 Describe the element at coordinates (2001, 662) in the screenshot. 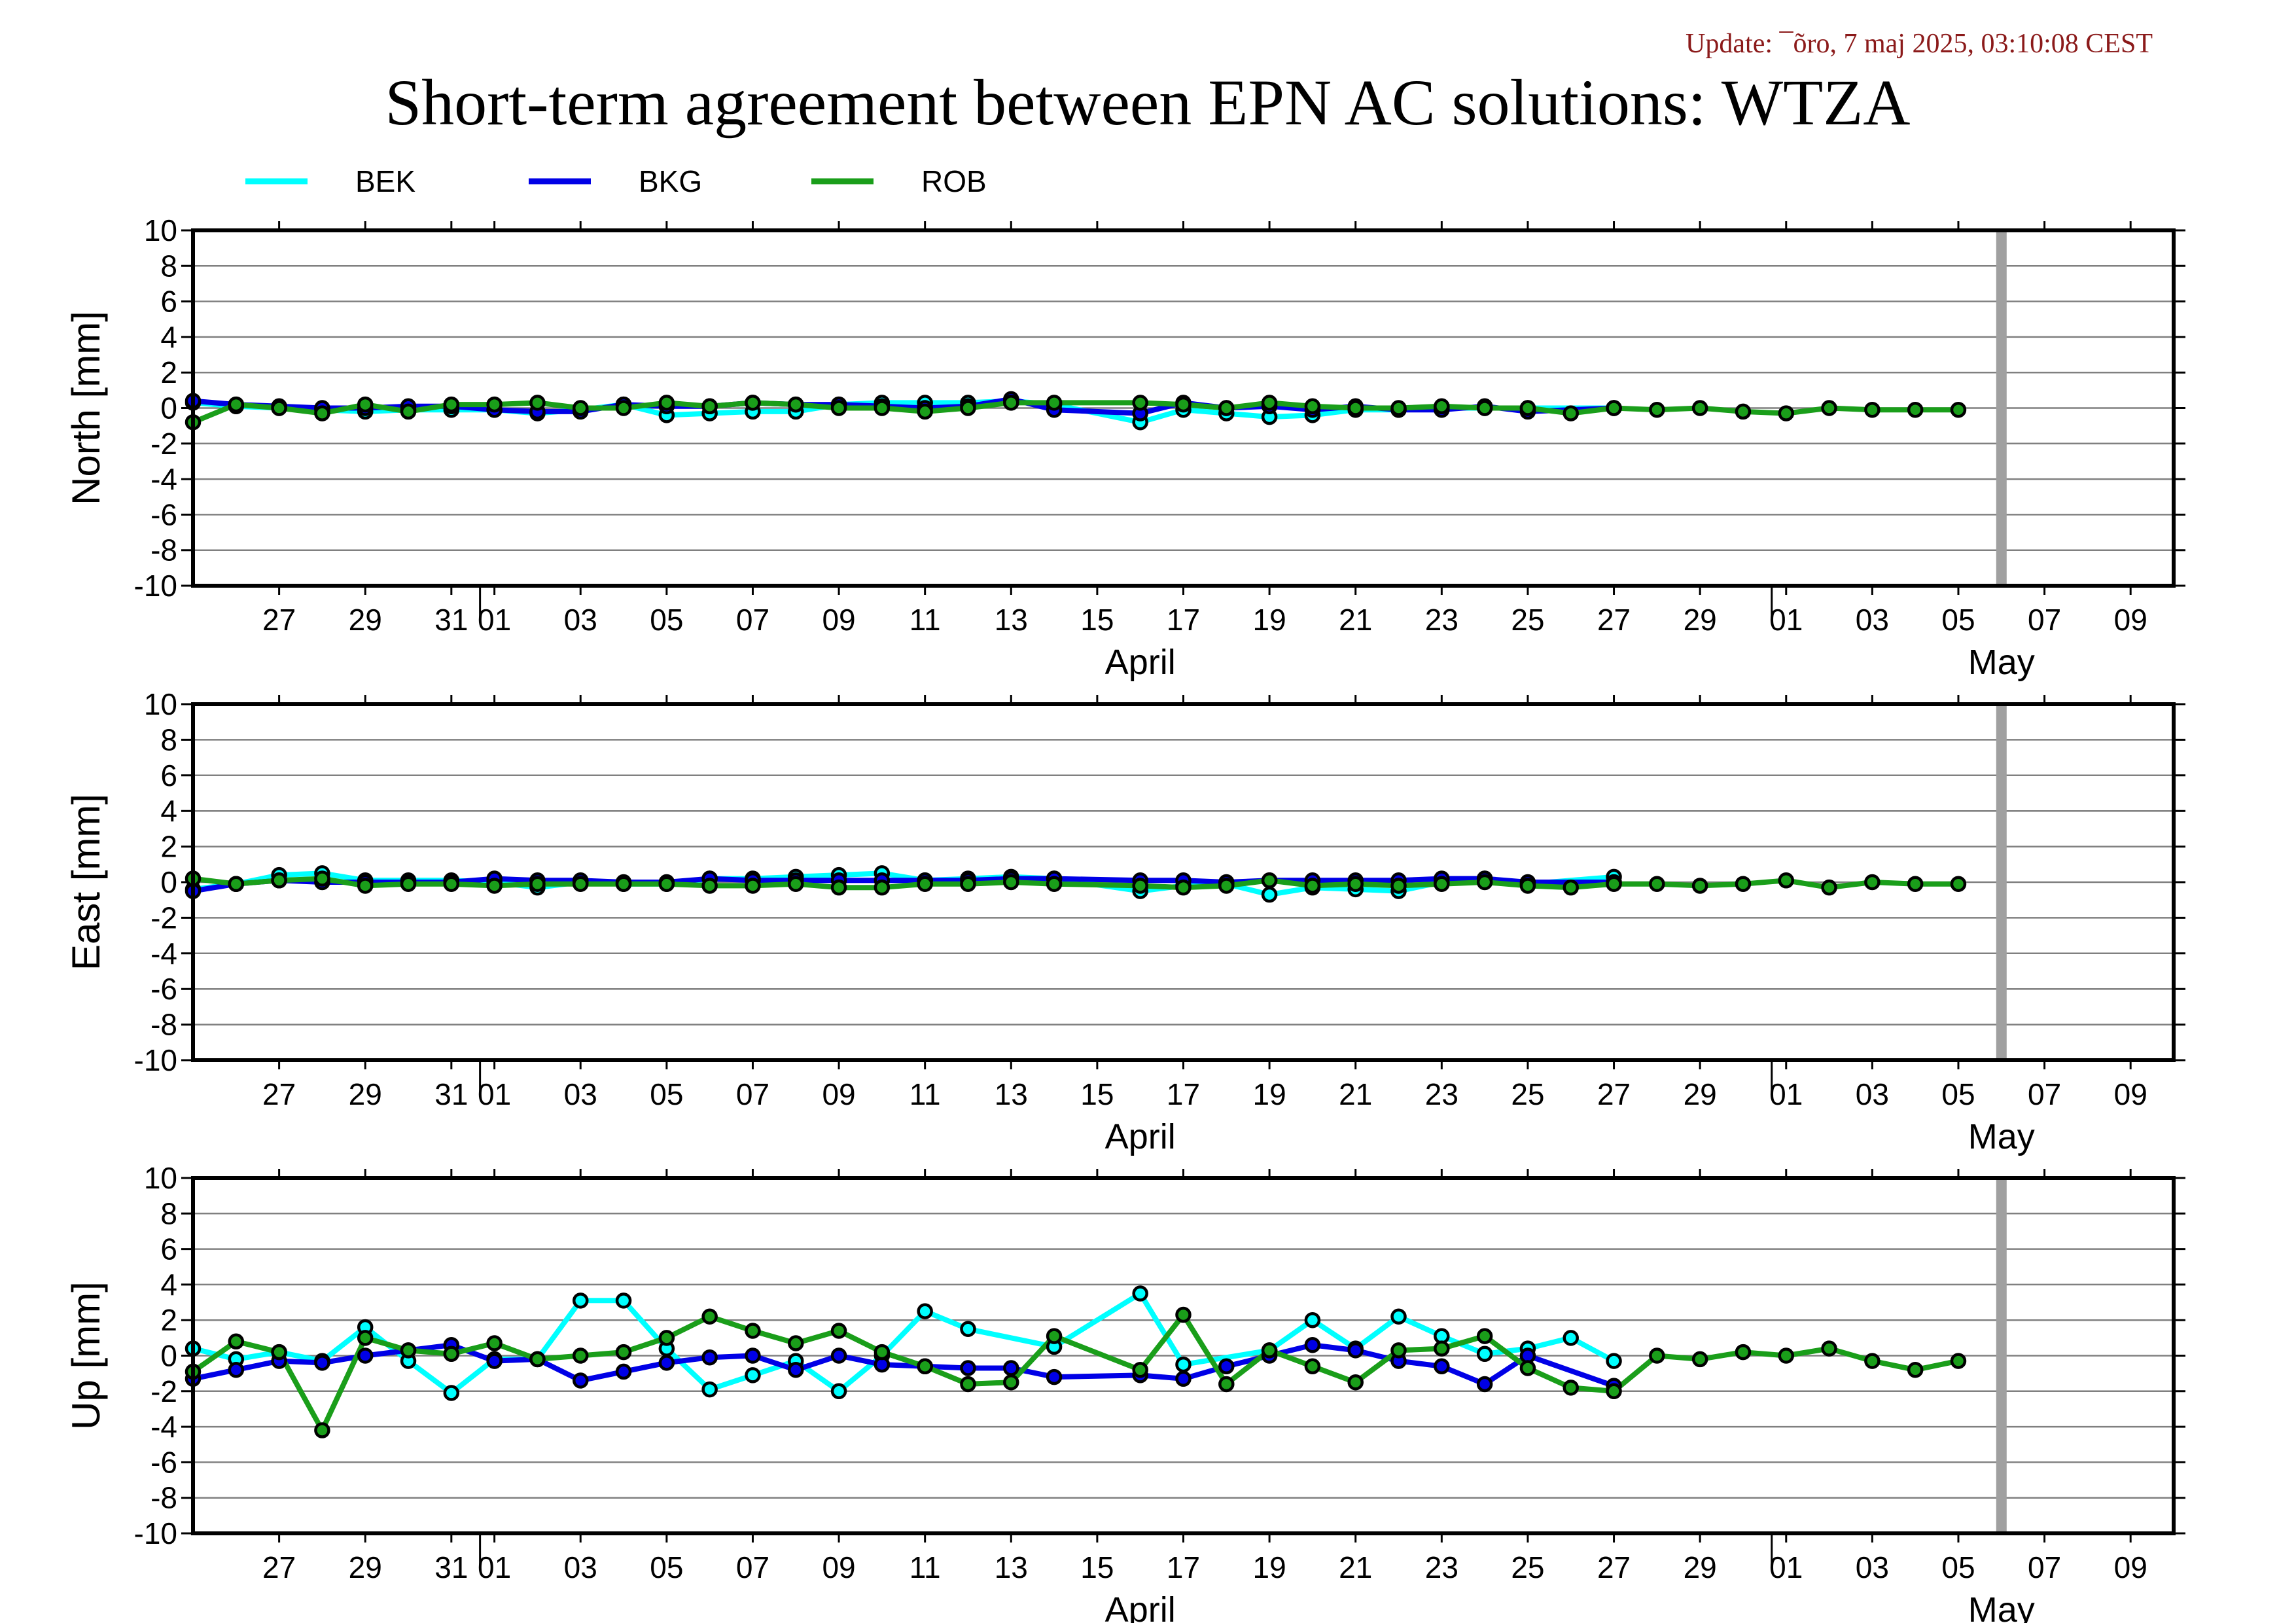

I see `month-label: May` at that location.